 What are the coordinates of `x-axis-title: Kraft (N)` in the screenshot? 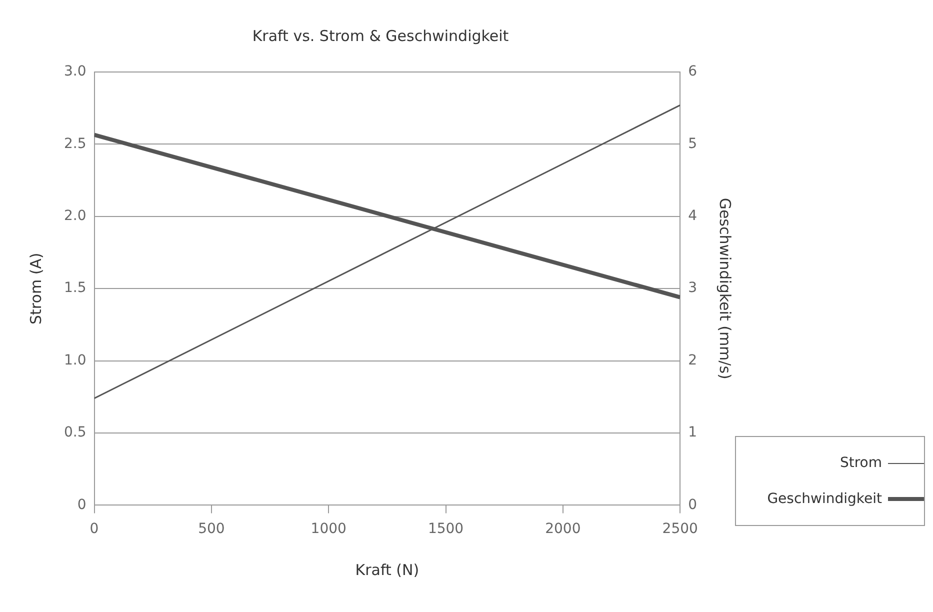 It's located at (387, 569).